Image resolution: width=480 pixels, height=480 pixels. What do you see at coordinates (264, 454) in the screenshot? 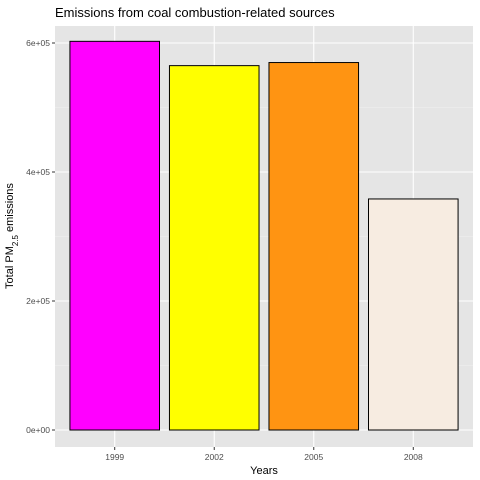
I see `x-axis: 1999 2002 2005 2008` at bounding box center [264, 454].